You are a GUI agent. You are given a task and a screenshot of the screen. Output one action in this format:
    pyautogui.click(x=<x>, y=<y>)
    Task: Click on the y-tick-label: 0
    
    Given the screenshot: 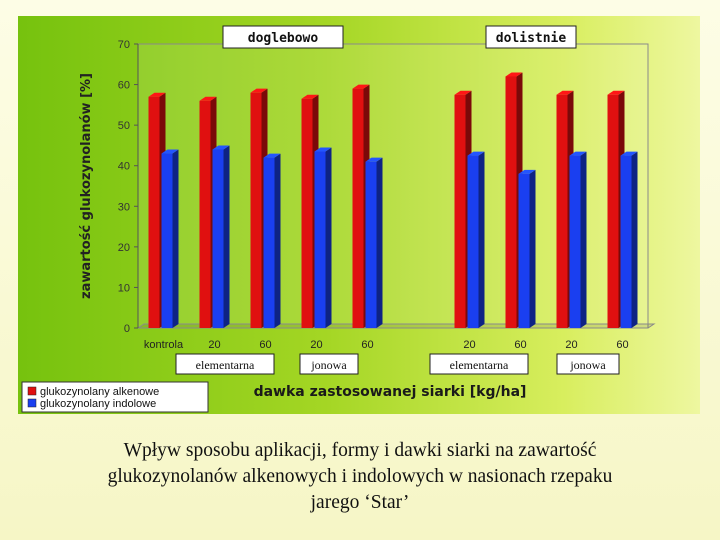 What is the action you would take?
    pyautogui.click(x=127, y=329)
    